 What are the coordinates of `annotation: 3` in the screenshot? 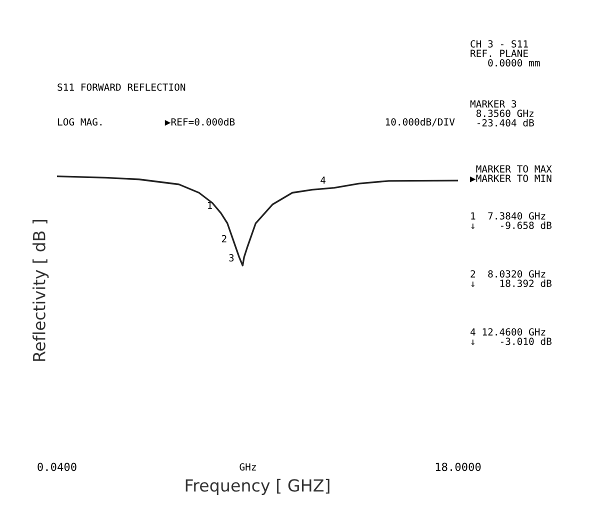 It's located at (231, 258).